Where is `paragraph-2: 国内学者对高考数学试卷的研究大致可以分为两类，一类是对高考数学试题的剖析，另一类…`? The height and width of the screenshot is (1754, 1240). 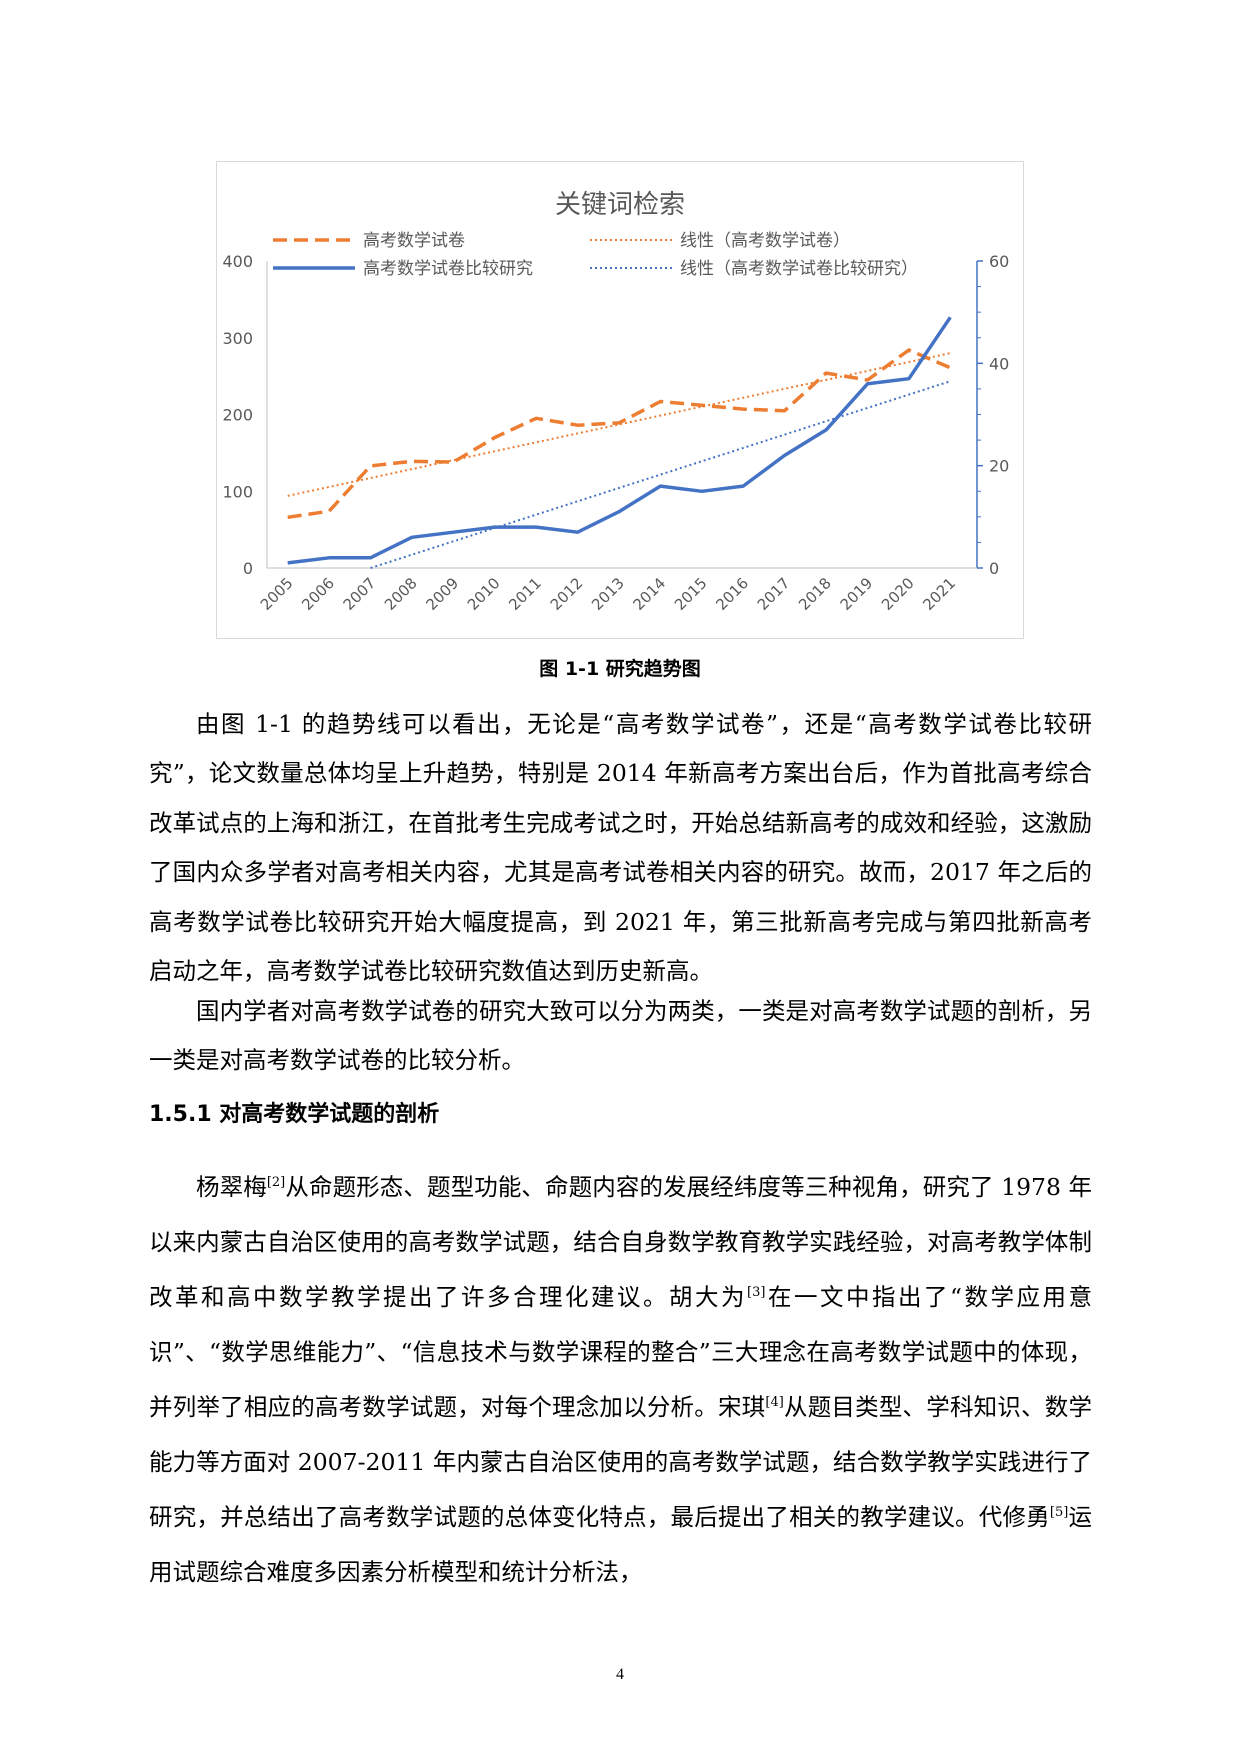
paragraph-2: 国内学者对高考数学试卷的研究大致可以分为两类，一类是对高考数学试题的剖析，另一类… is located at coordinates (620, 1036).